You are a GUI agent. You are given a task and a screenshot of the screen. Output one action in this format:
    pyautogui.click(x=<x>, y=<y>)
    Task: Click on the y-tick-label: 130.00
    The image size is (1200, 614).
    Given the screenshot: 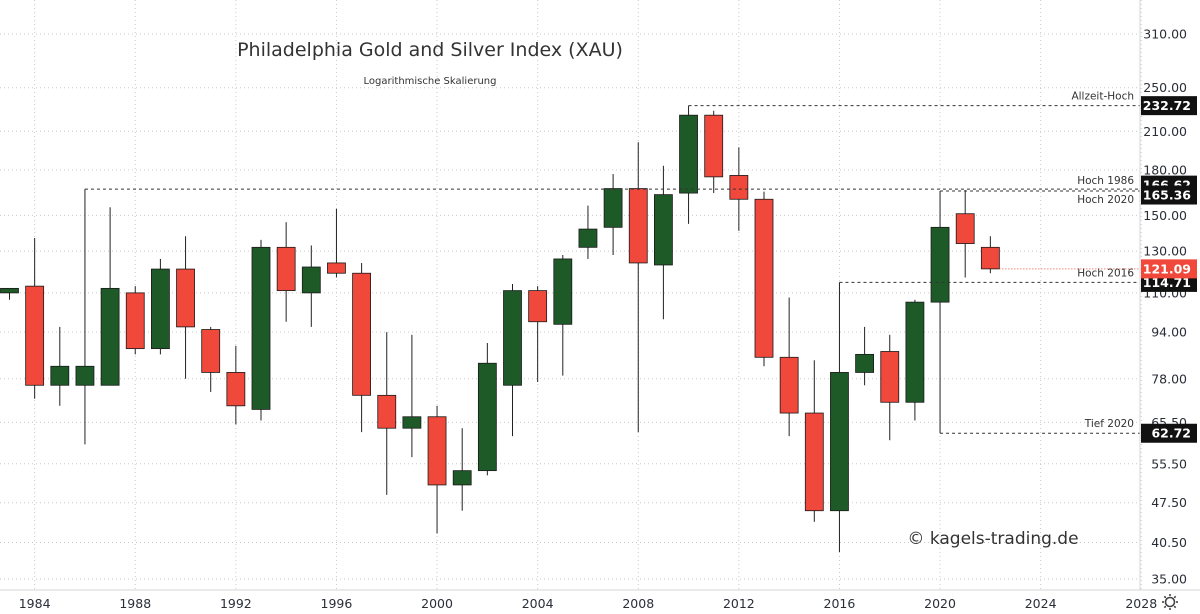 What is the action you would take?
    pyautogui.click(x=1165, y=251)
    